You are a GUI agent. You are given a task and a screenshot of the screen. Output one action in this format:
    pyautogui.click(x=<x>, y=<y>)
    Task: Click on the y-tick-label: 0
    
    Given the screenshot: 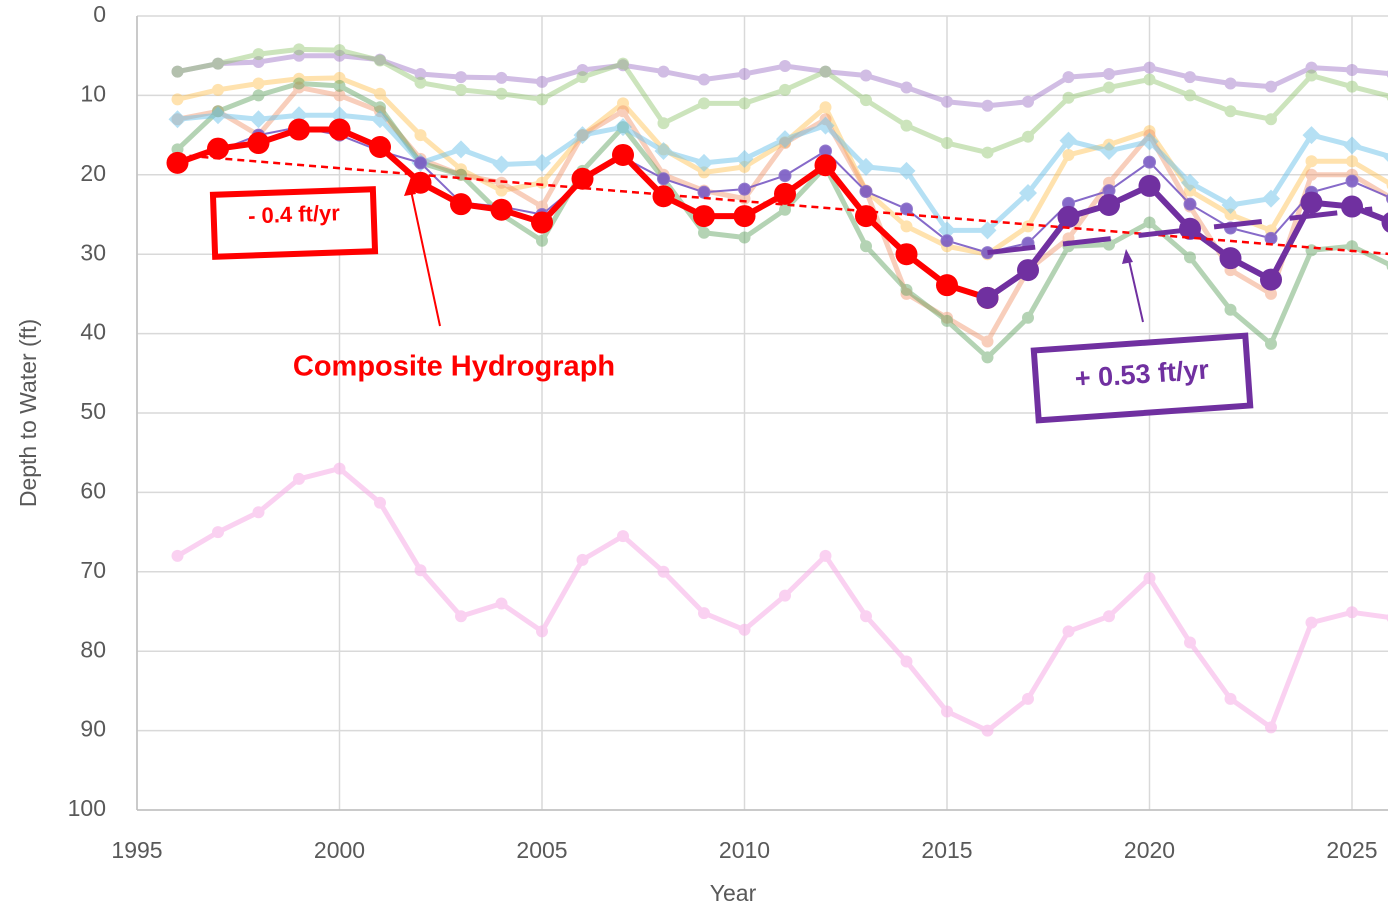 What is the action you would take?
    pyautogui.click(x=99, y=14)
    